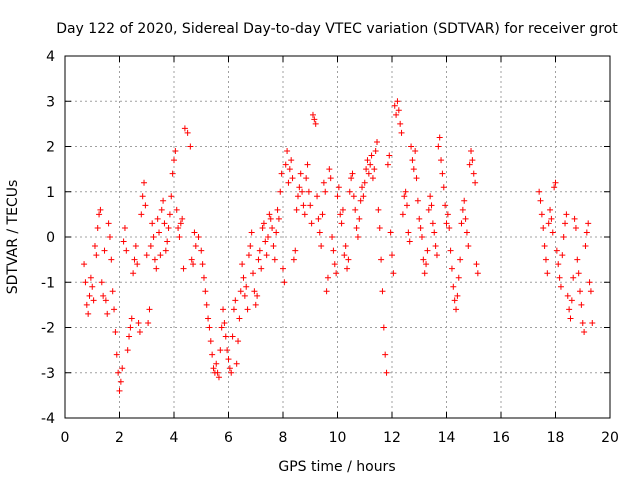 The image size is (640, 480). Describe the element at coordinates (119, 438) in the screenshot. I see `x-tick-label: 2` at that location.